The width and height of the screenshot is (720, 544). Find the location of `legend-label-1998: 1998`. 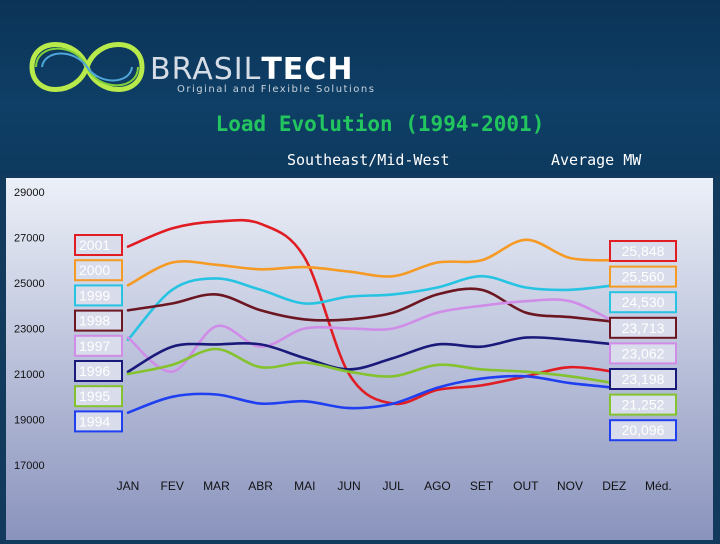

legend-label-1998: 1998 is located at coordinates (94, 321).